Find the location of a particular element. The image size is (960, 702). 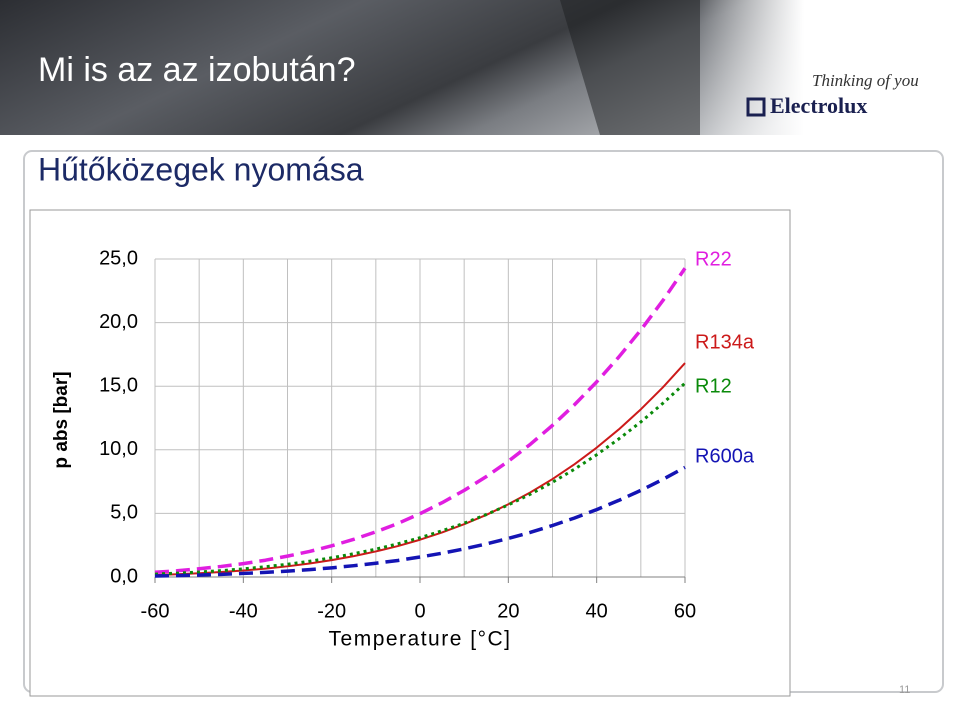

header-stripe is located at coordinates (630, 67).